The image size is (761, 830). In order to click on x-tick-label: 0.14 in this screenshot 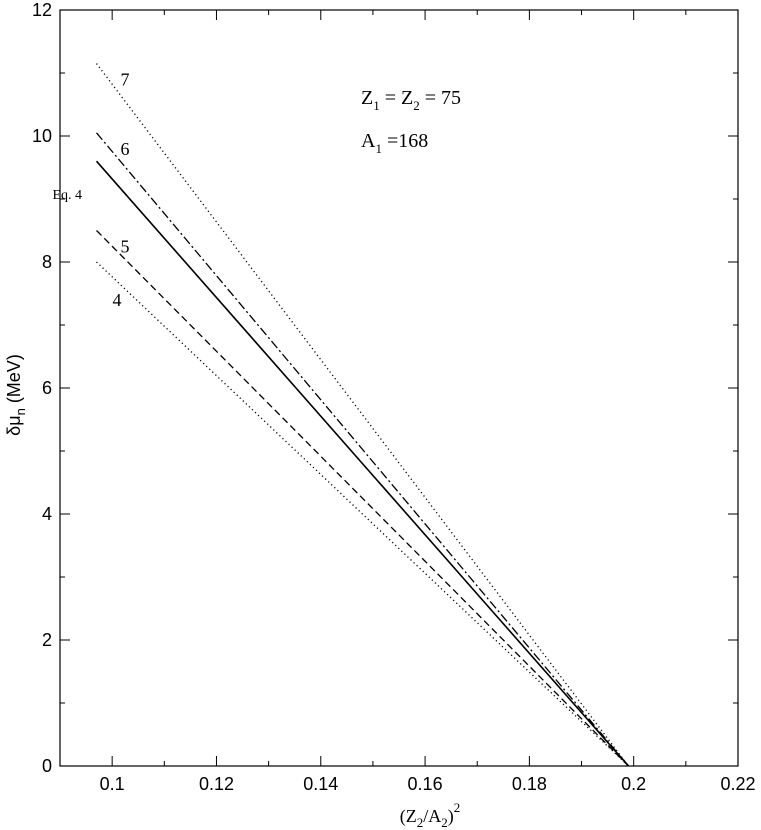, I will do `click(320, 784)`.